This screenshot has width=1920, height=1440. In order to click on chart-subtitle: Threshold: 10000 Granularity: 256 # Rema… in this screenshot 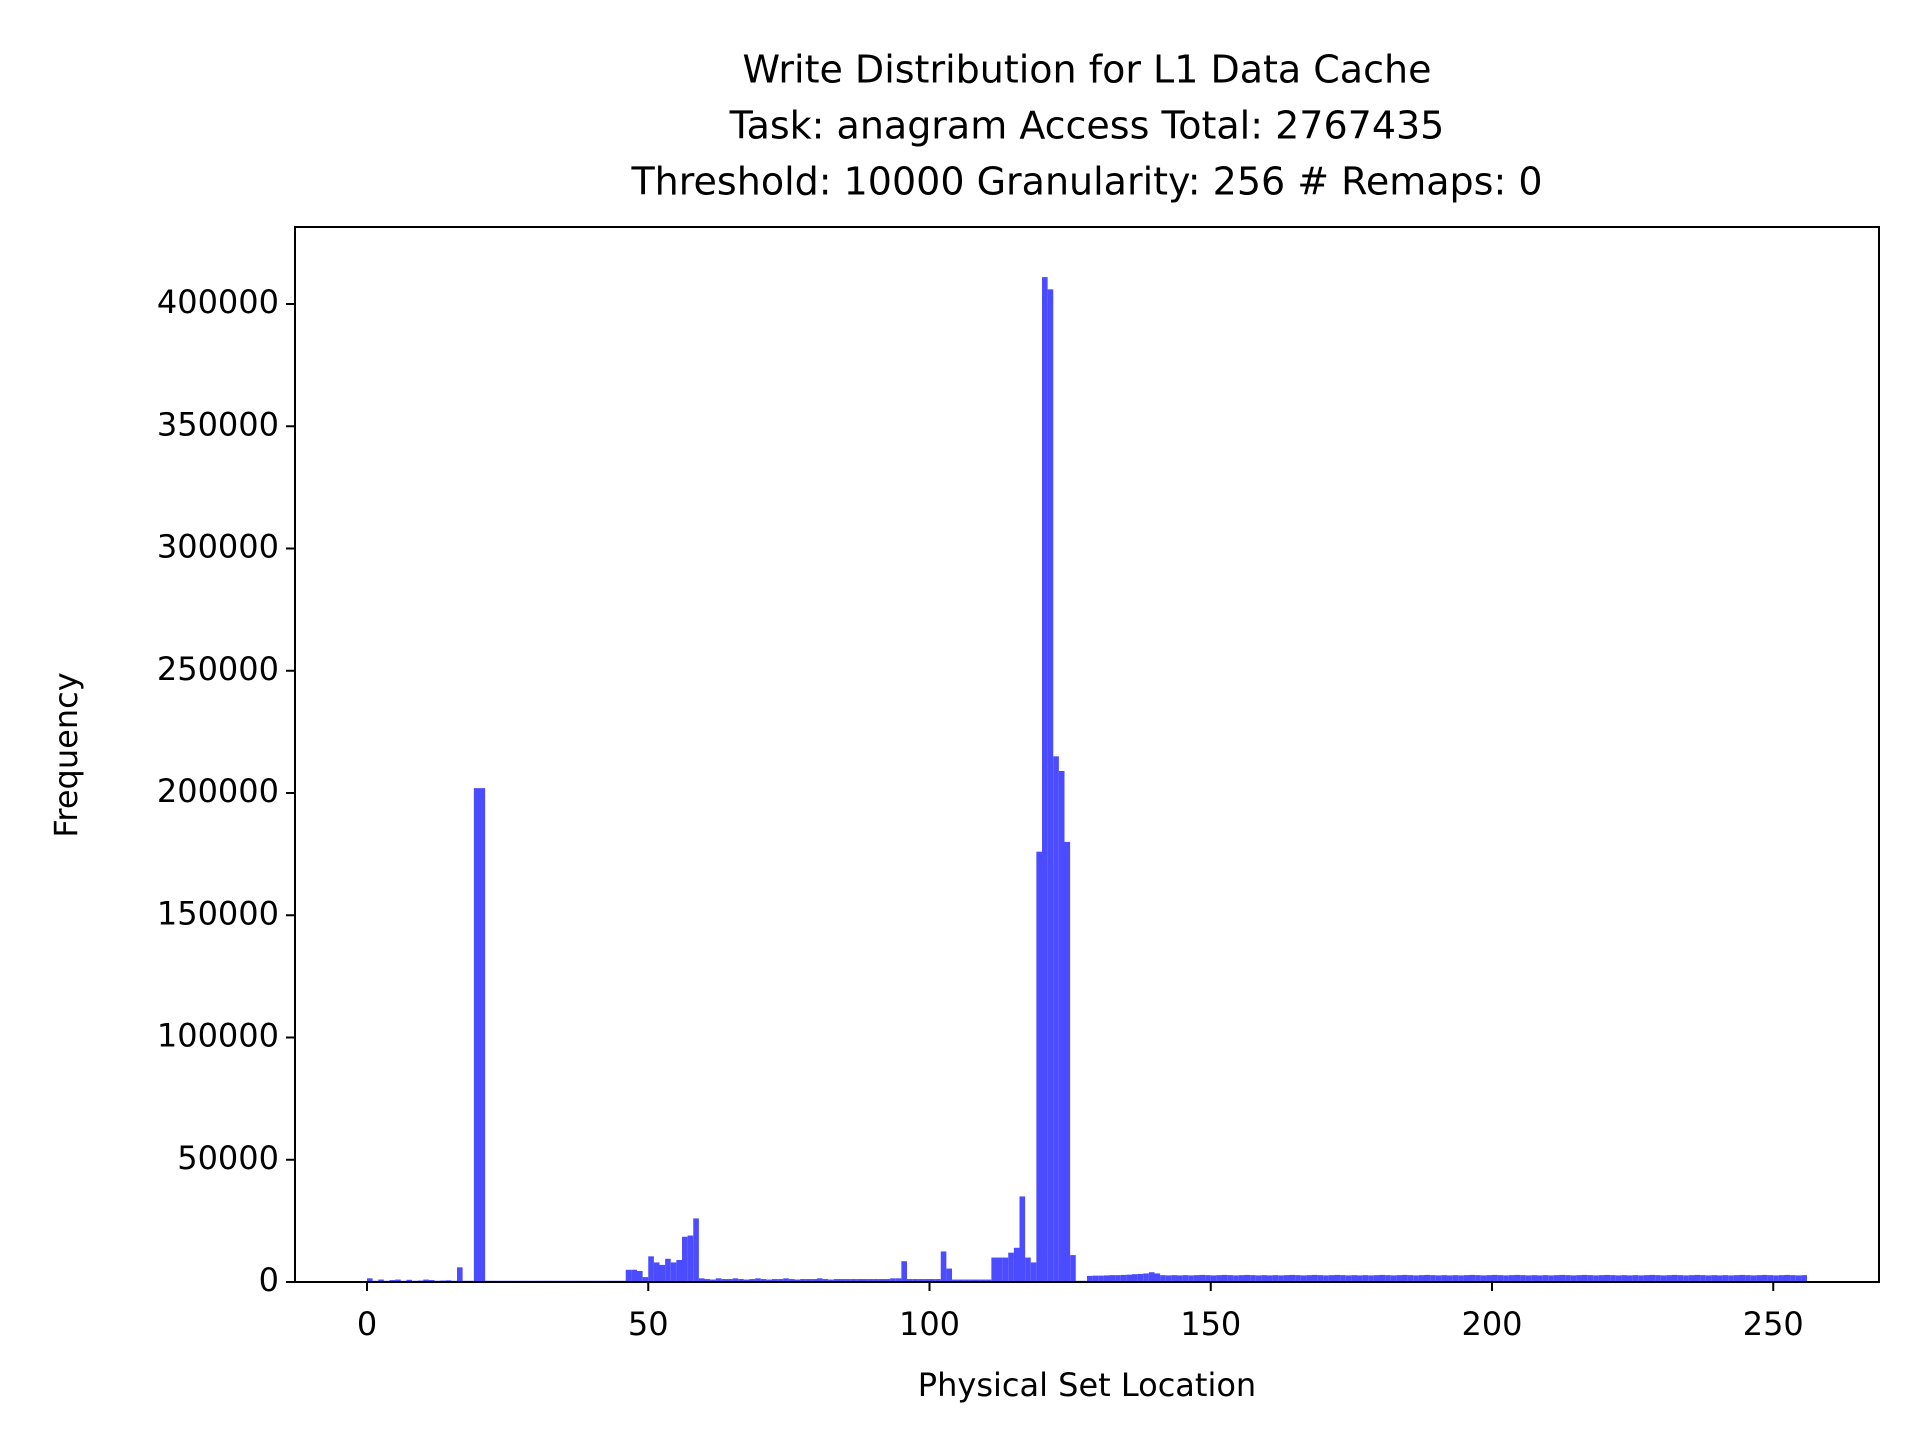, I will do `click(1086, 182)`.